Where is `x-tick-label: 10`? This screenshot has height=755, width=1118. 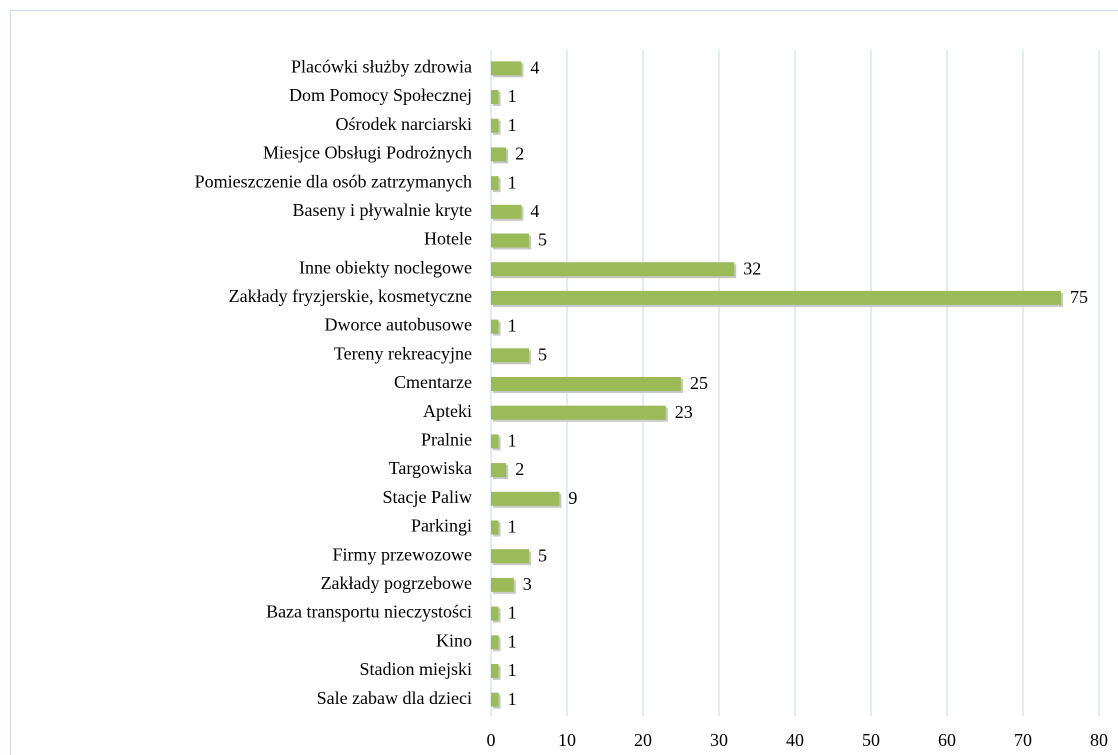 x-tick-label: 10 is located at coordinates (567, 740).